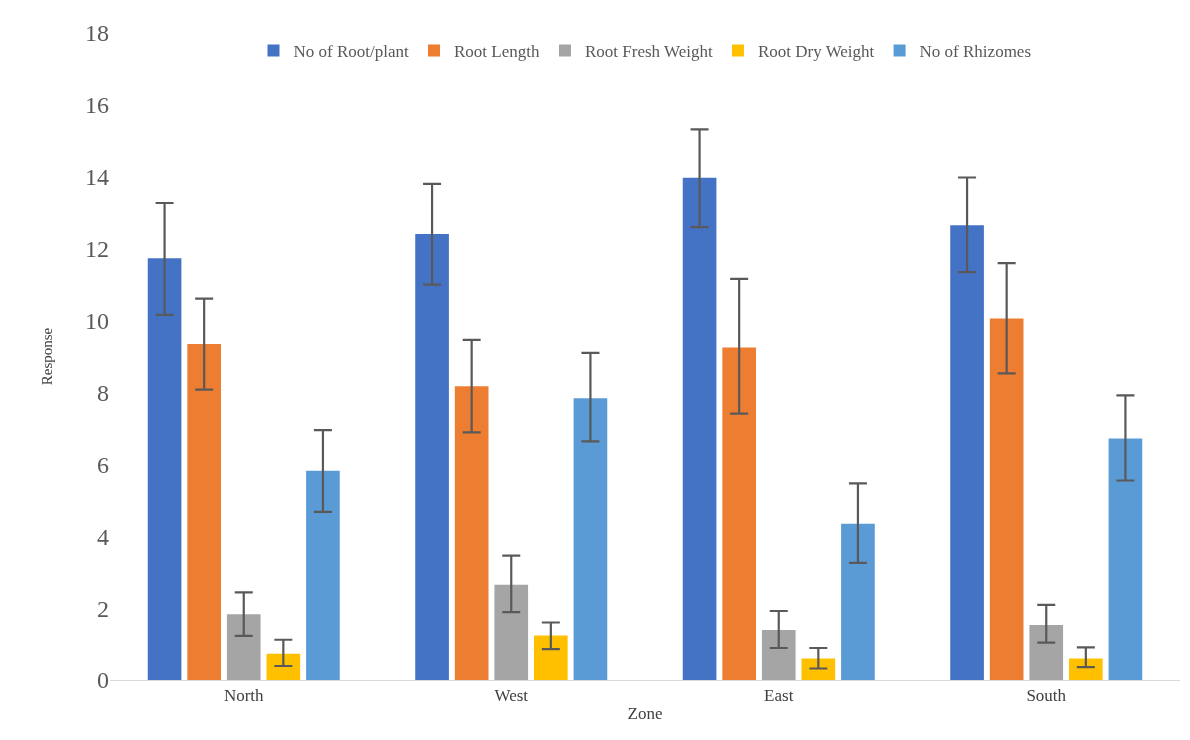 This screenshot has width=1190, height=740. Describe the element at coordinates (103, 464) in the screenshot. I see `y-tick-label: 6` at that location.